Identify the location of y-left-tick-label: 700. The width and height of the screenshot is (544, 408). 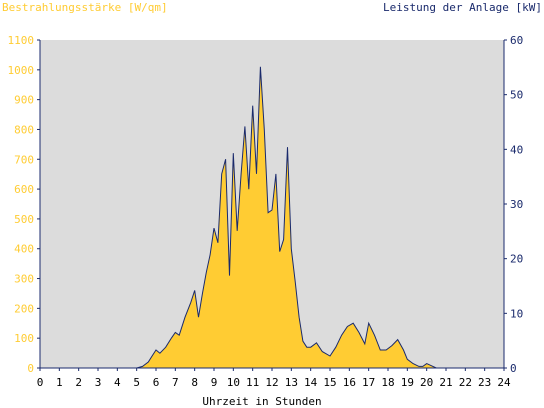
(24, 159).